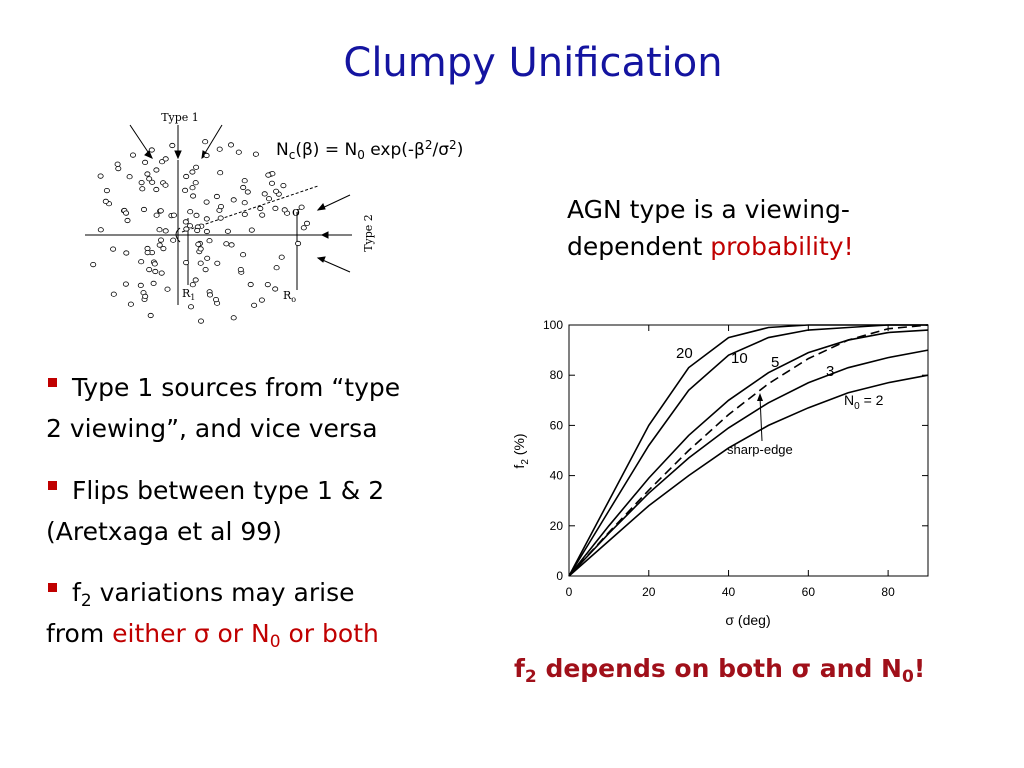 This screenshot has width=1024, height=768. Describe the element at coordinates (557, 375) in the screenshot. I see `y-tick-label: 80` at that location.